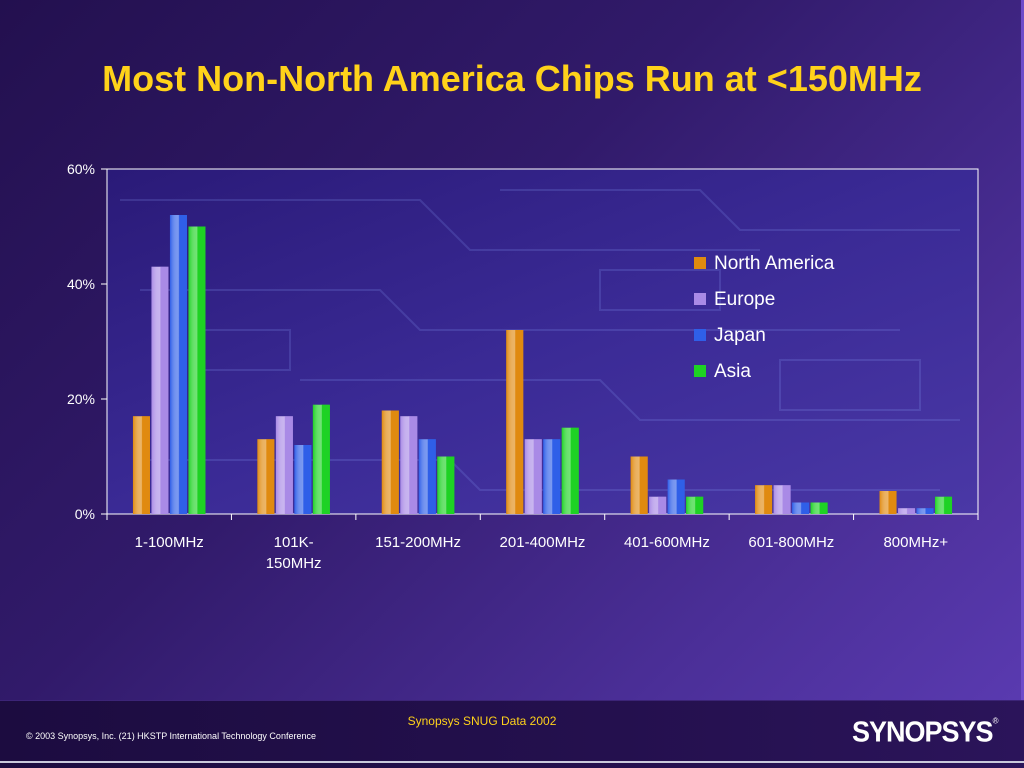  I want to click on x-tick-label: 601-800MHz, so click(791, 542).